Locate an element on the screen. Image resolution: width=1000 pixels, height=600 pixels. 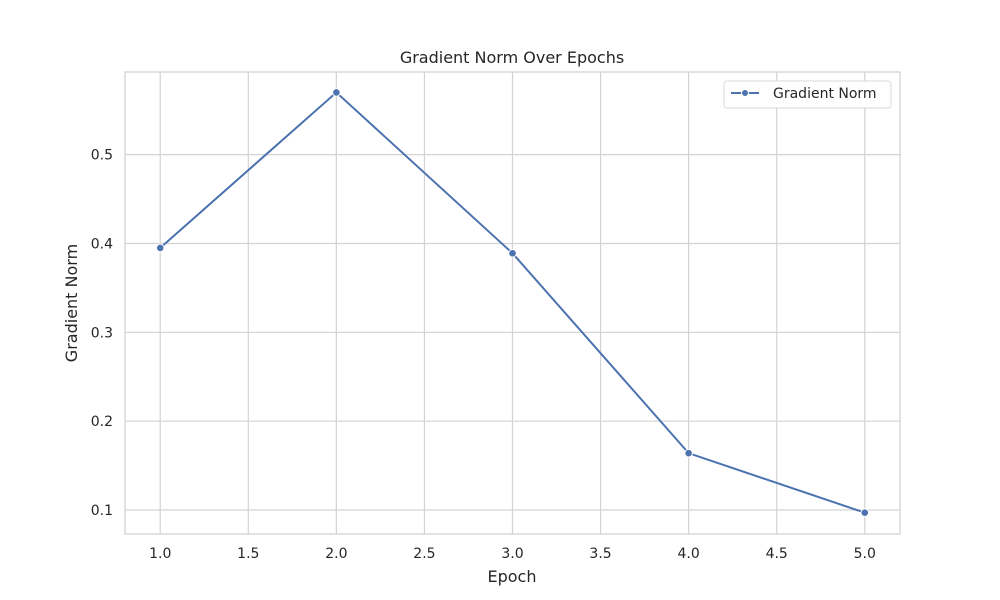
x-tick-labels: 1.0 1.5 2.0 2.5 3.0 3.5 4.0 4.5 5.0 is located at coordinates (512, 554).